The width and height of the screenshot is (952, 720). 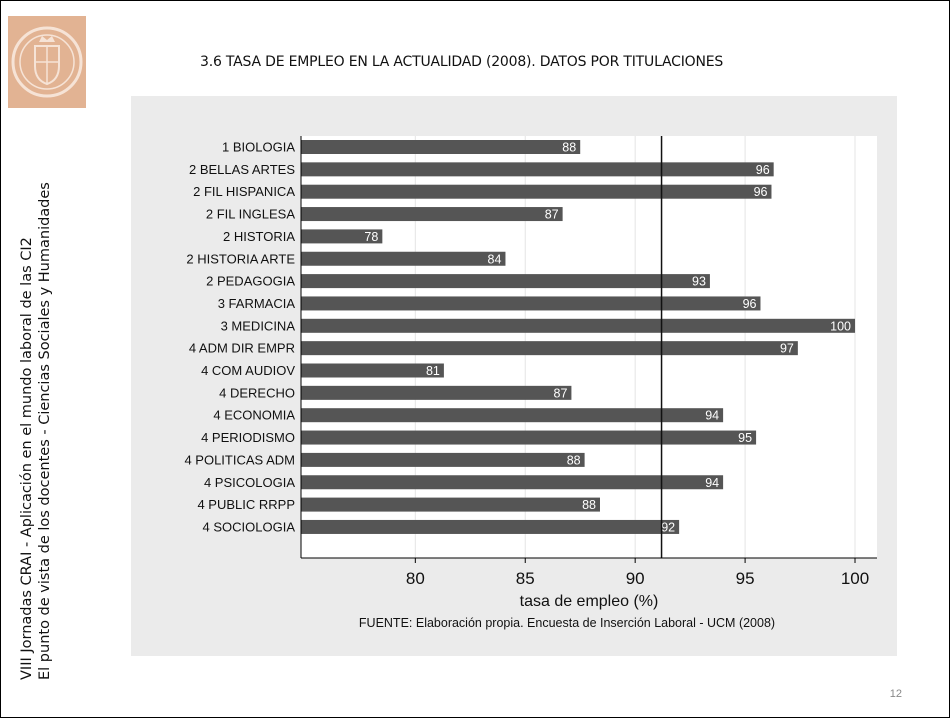 What do you see at coordinates (745, 438) in the screenshot?
I see `bar-value-label: 95` at bounding box center [745, 438].